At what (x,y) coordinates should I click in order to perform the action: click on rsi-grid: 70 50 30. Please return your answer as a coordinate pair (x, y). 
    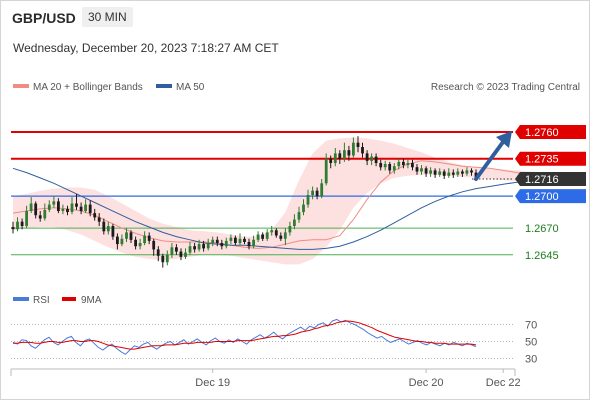
    Looking at the image, I should click on (274, 343).